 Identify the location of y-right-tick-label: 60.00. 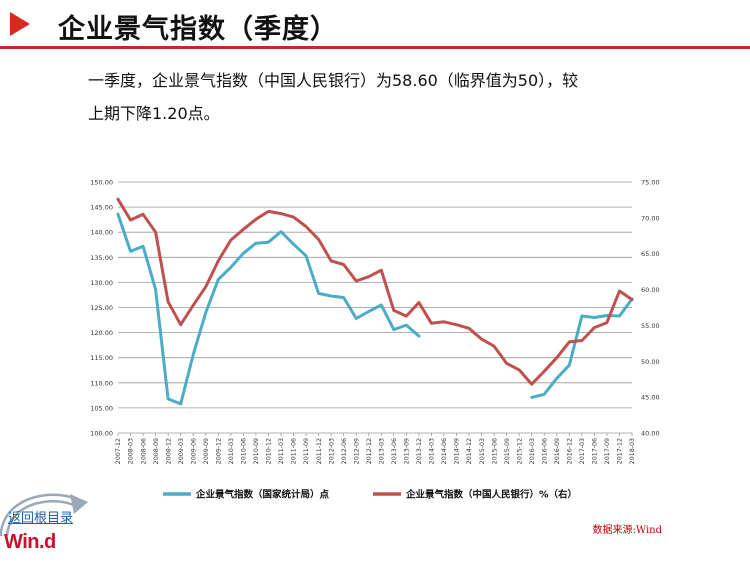
(650, 290).